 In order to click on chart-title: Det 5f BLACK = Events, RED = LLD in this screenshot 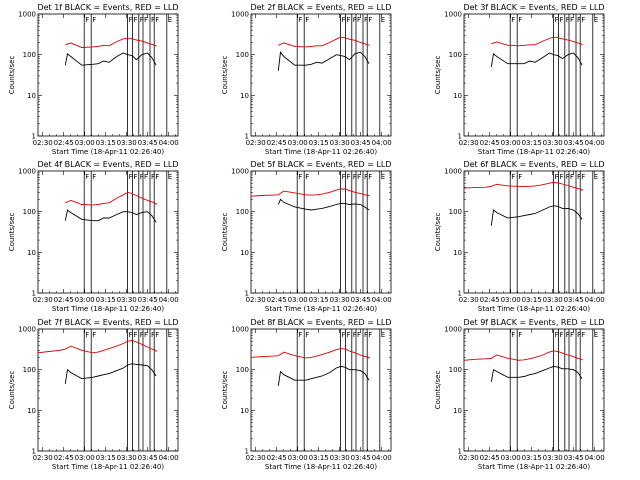, I will do `click(320, 164)`.